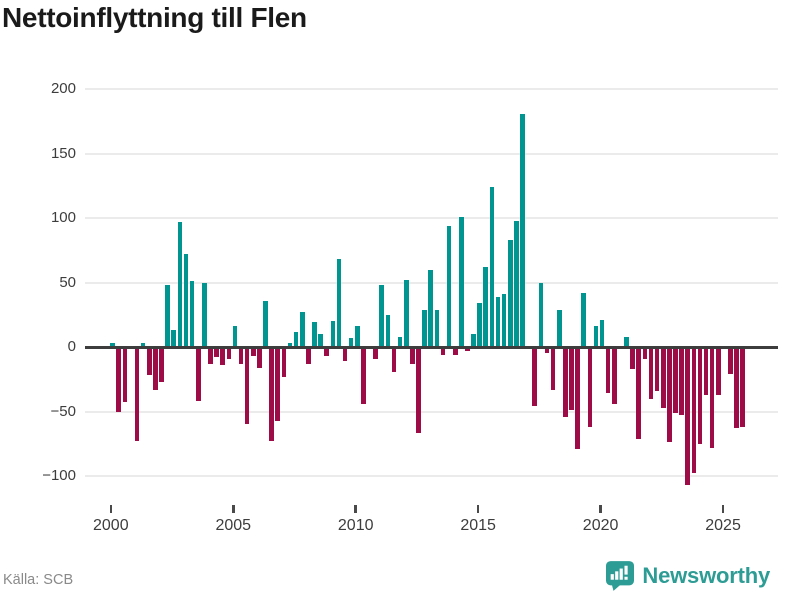  Describe the element at coordinates (63, 217) in the screenshot. I see `y-axis-label: 100` at that location.